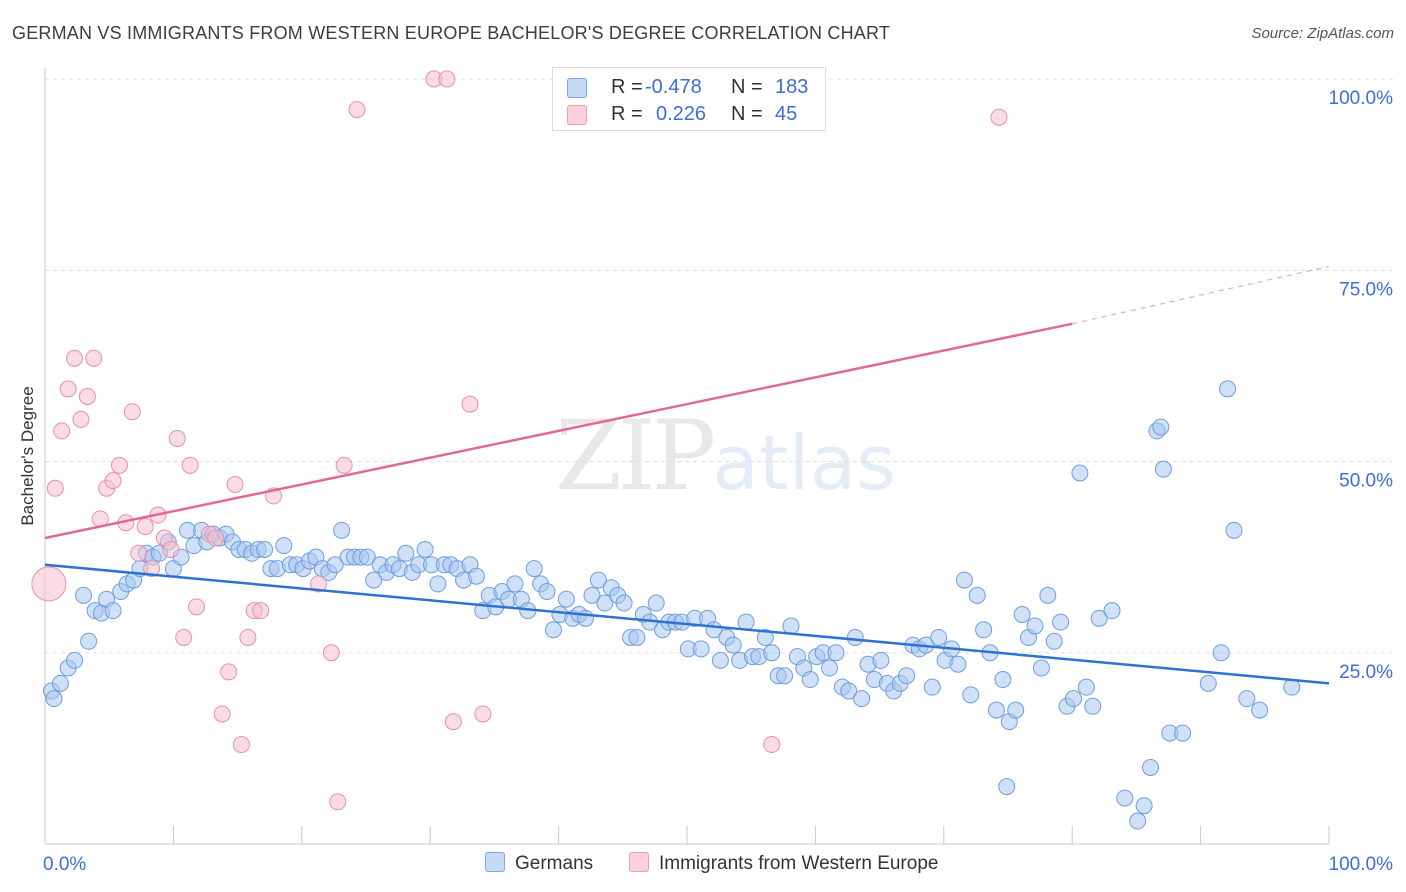 This screenshot has height=892, width=1406. What do you see at coordinates (689, 99) in the screenshot?
I see `legend: R = -0.478 N = 183 R = 0.226 N = 45` at bounding box center [689, 99].